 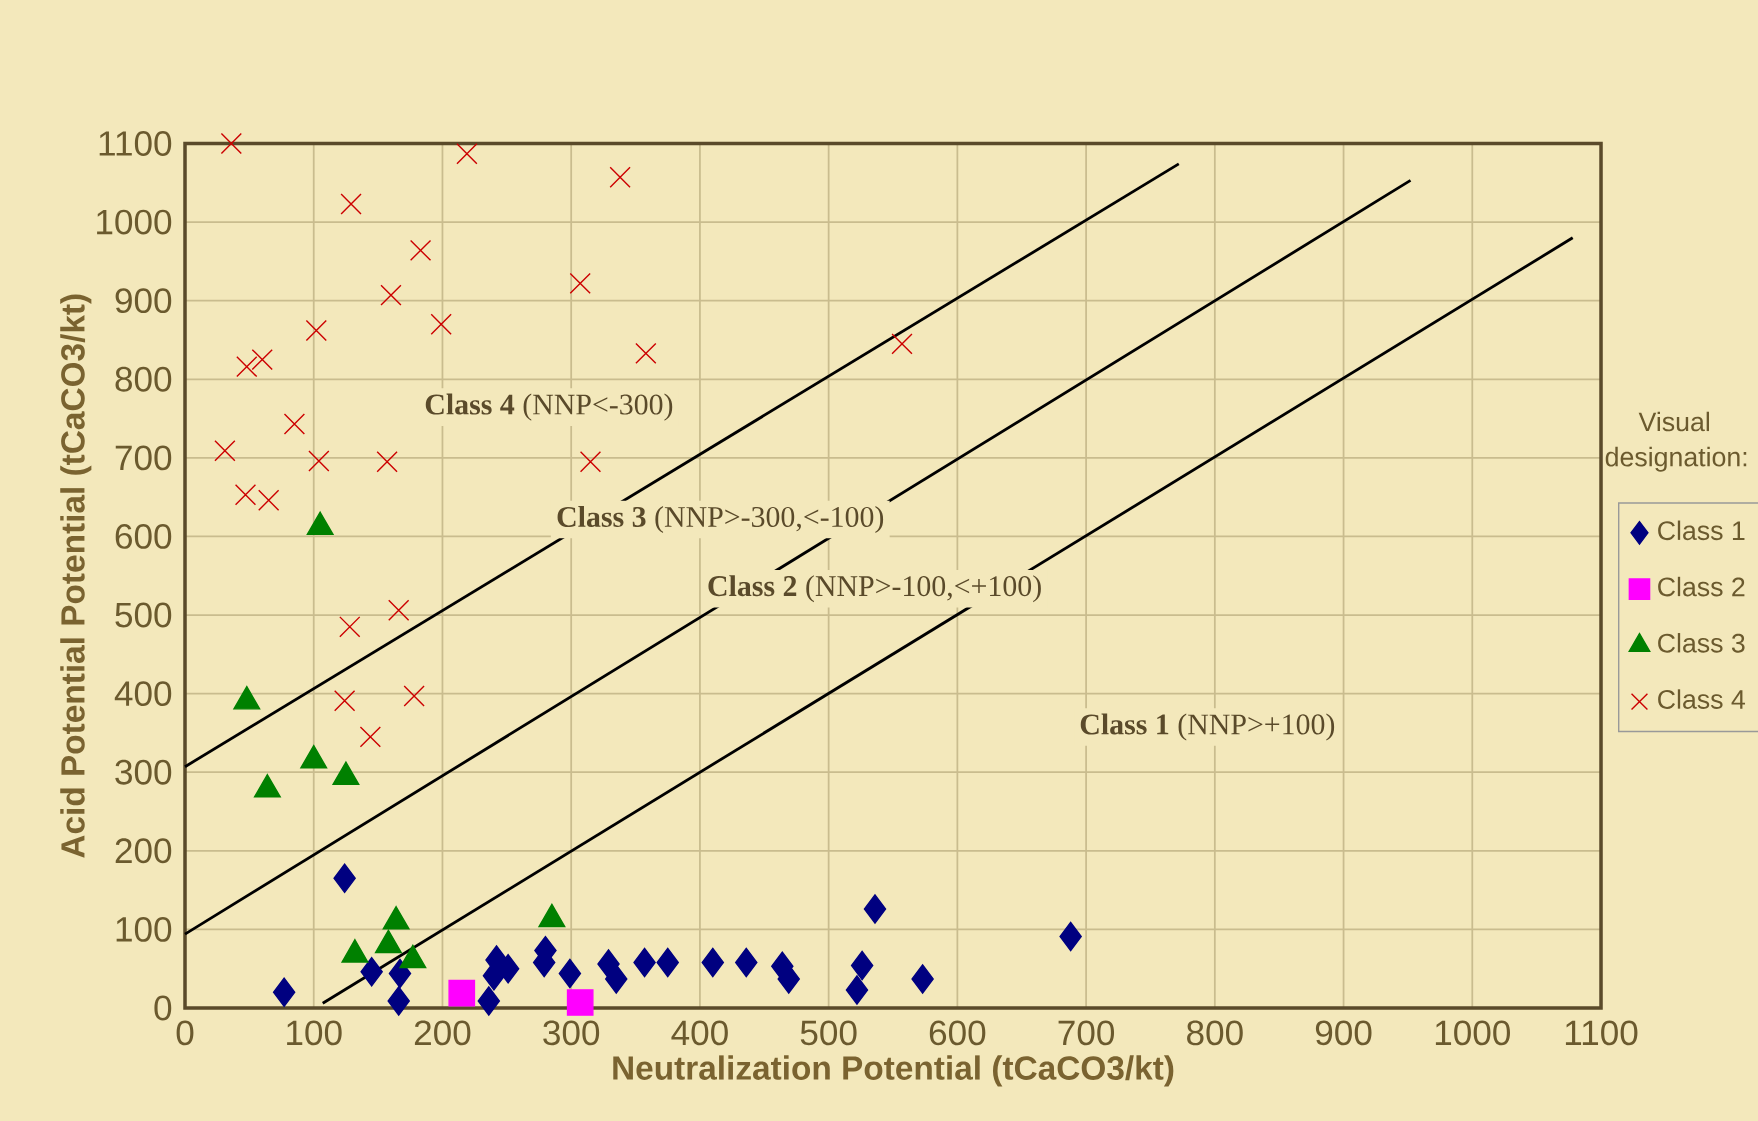 What do you see at coordinates (1207, 727) in the screenshot?
I see `annotation: Class 1 (NNP>+100)` at bounding box center [1207, 727].